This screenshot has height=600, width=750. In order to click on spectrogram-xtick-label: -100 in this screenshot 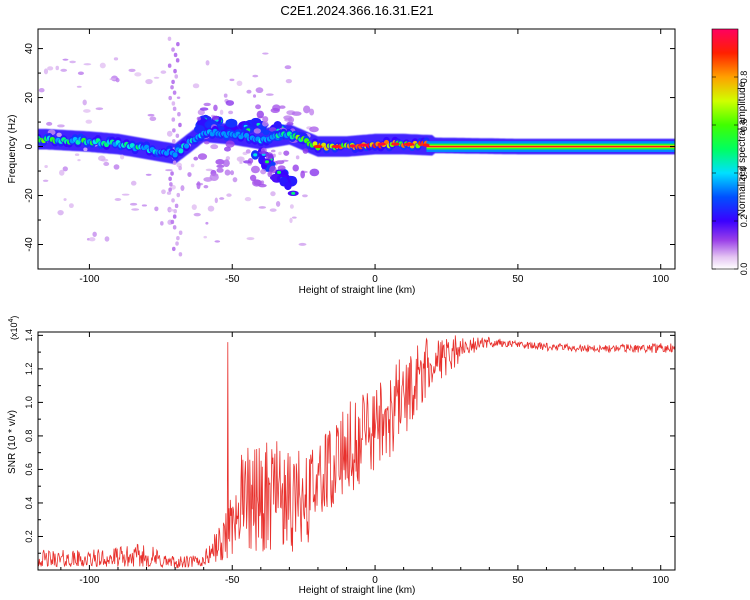, I will do `click(89, 279)`.